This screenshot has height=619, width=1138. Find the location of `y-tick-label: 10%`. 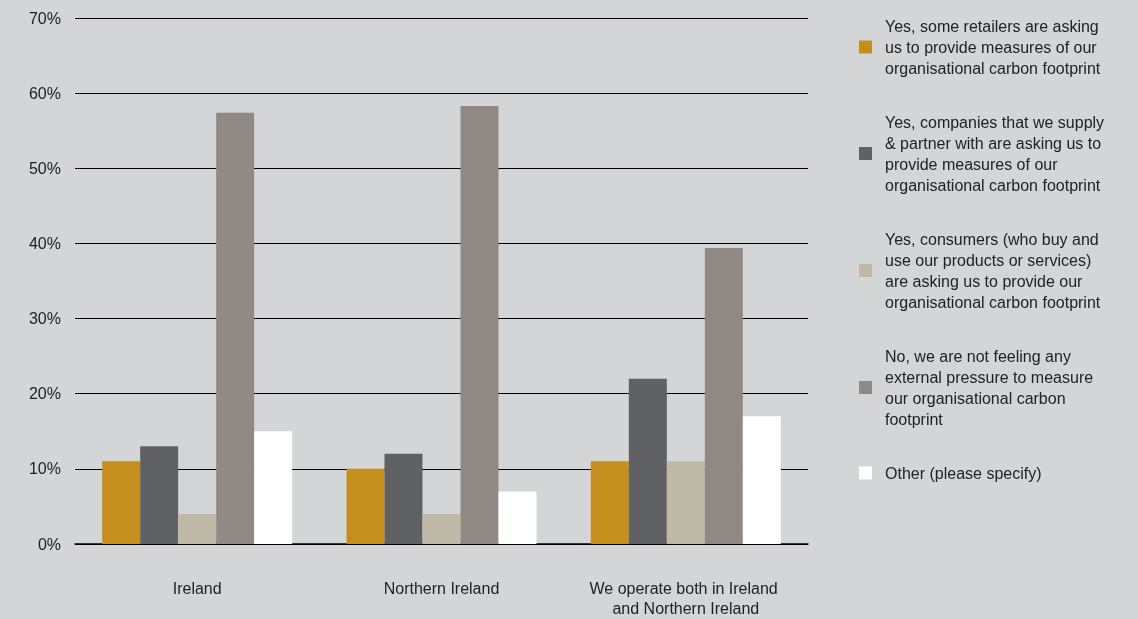

y-tick-label: 10% is located at coordinates (44, 469).